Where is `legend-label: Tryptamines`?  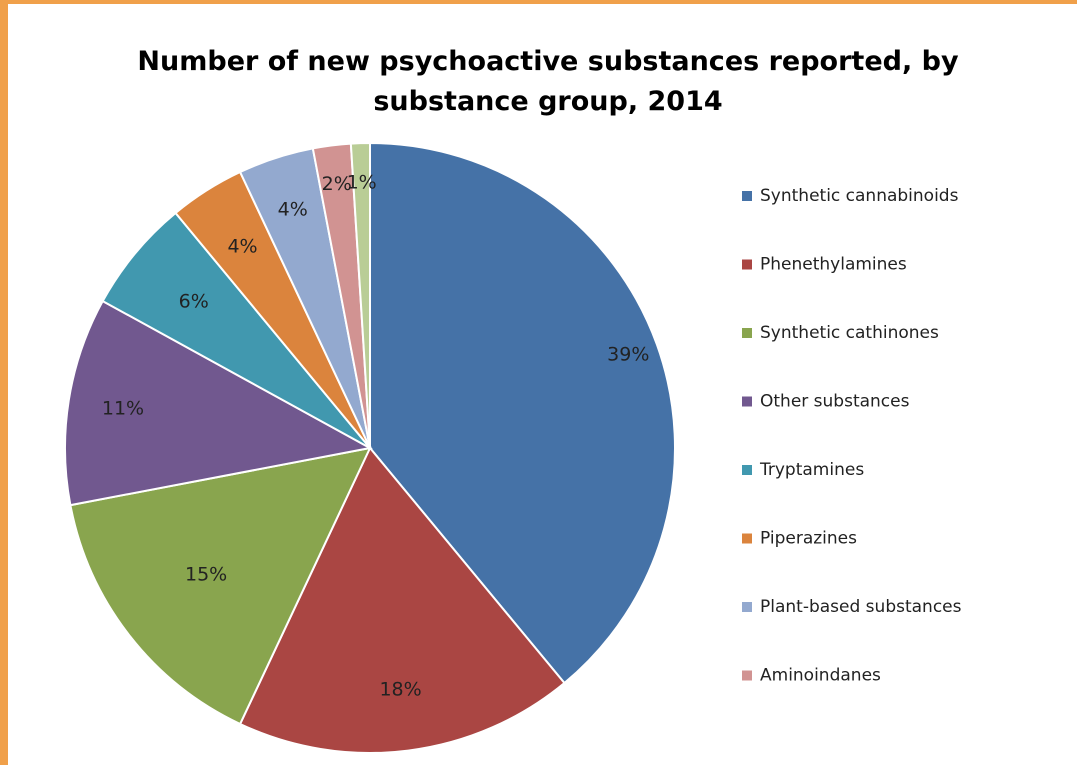
legend-label: Tryptamines is located at coordinates (811, 470).